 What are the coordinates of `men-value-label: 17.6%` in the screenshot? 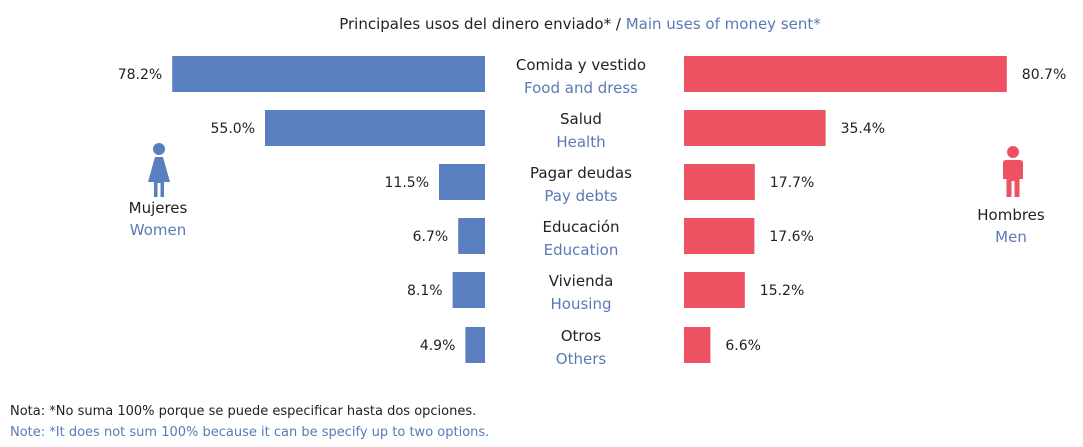 It's located at (791, 237).